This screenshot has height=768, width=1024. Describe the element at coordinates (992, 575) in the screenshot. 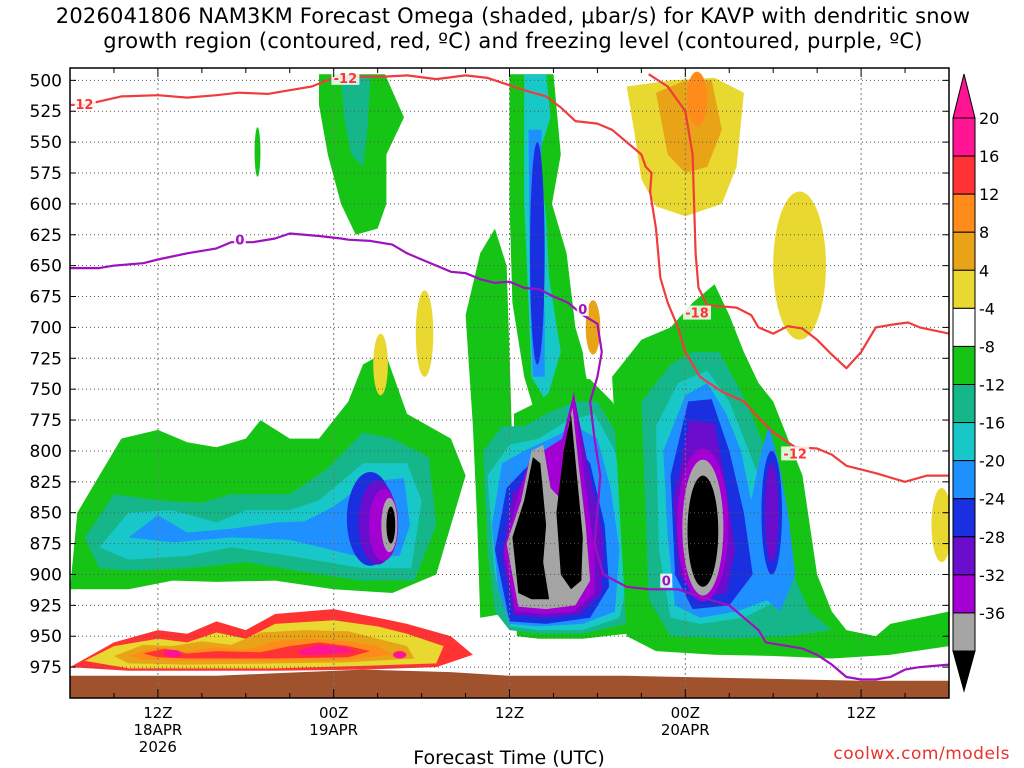

I see `colorbar-label: -32` at that location.